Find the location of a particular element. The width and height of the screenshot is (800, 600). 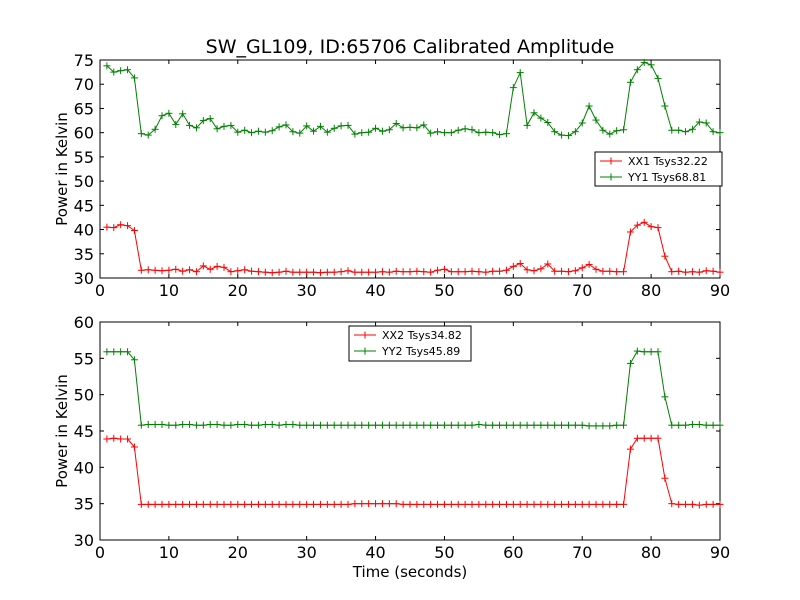

chart0-xtick-label: 30 is located at coordinates (306, 290).